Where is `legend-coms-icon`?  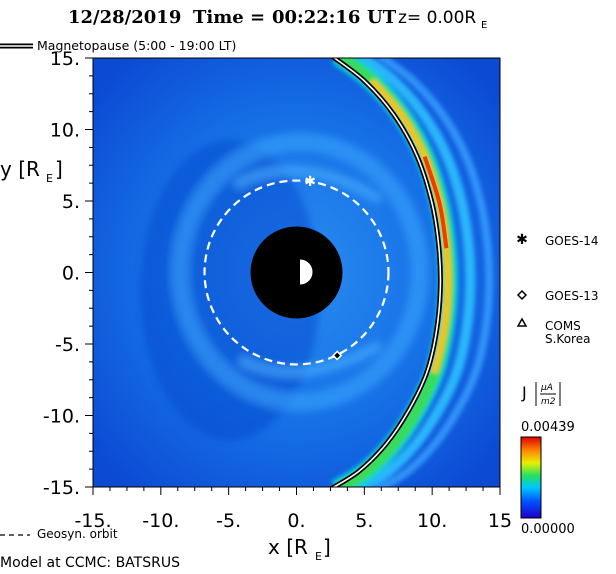
legend-coms-icon is located at coordinates (522, 322).